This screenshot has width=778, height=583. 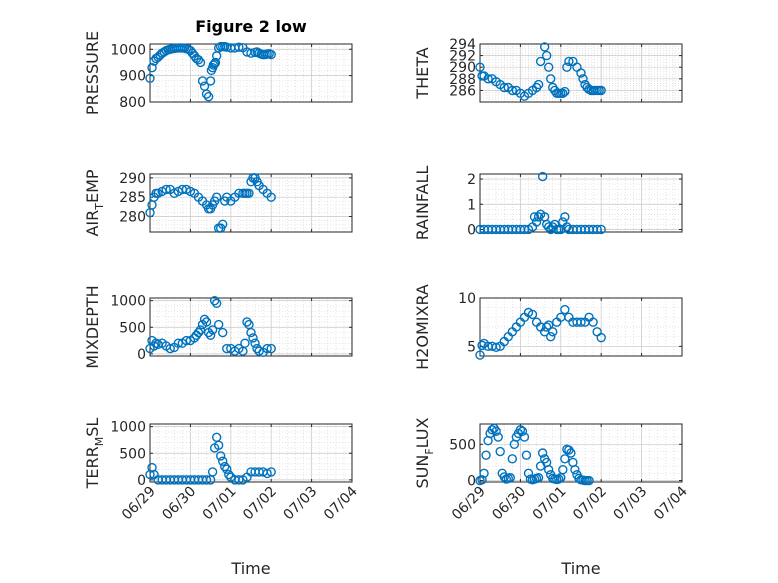 I want to click on y-axis-label: H2OMIXRA, so click(x=422, y=327).